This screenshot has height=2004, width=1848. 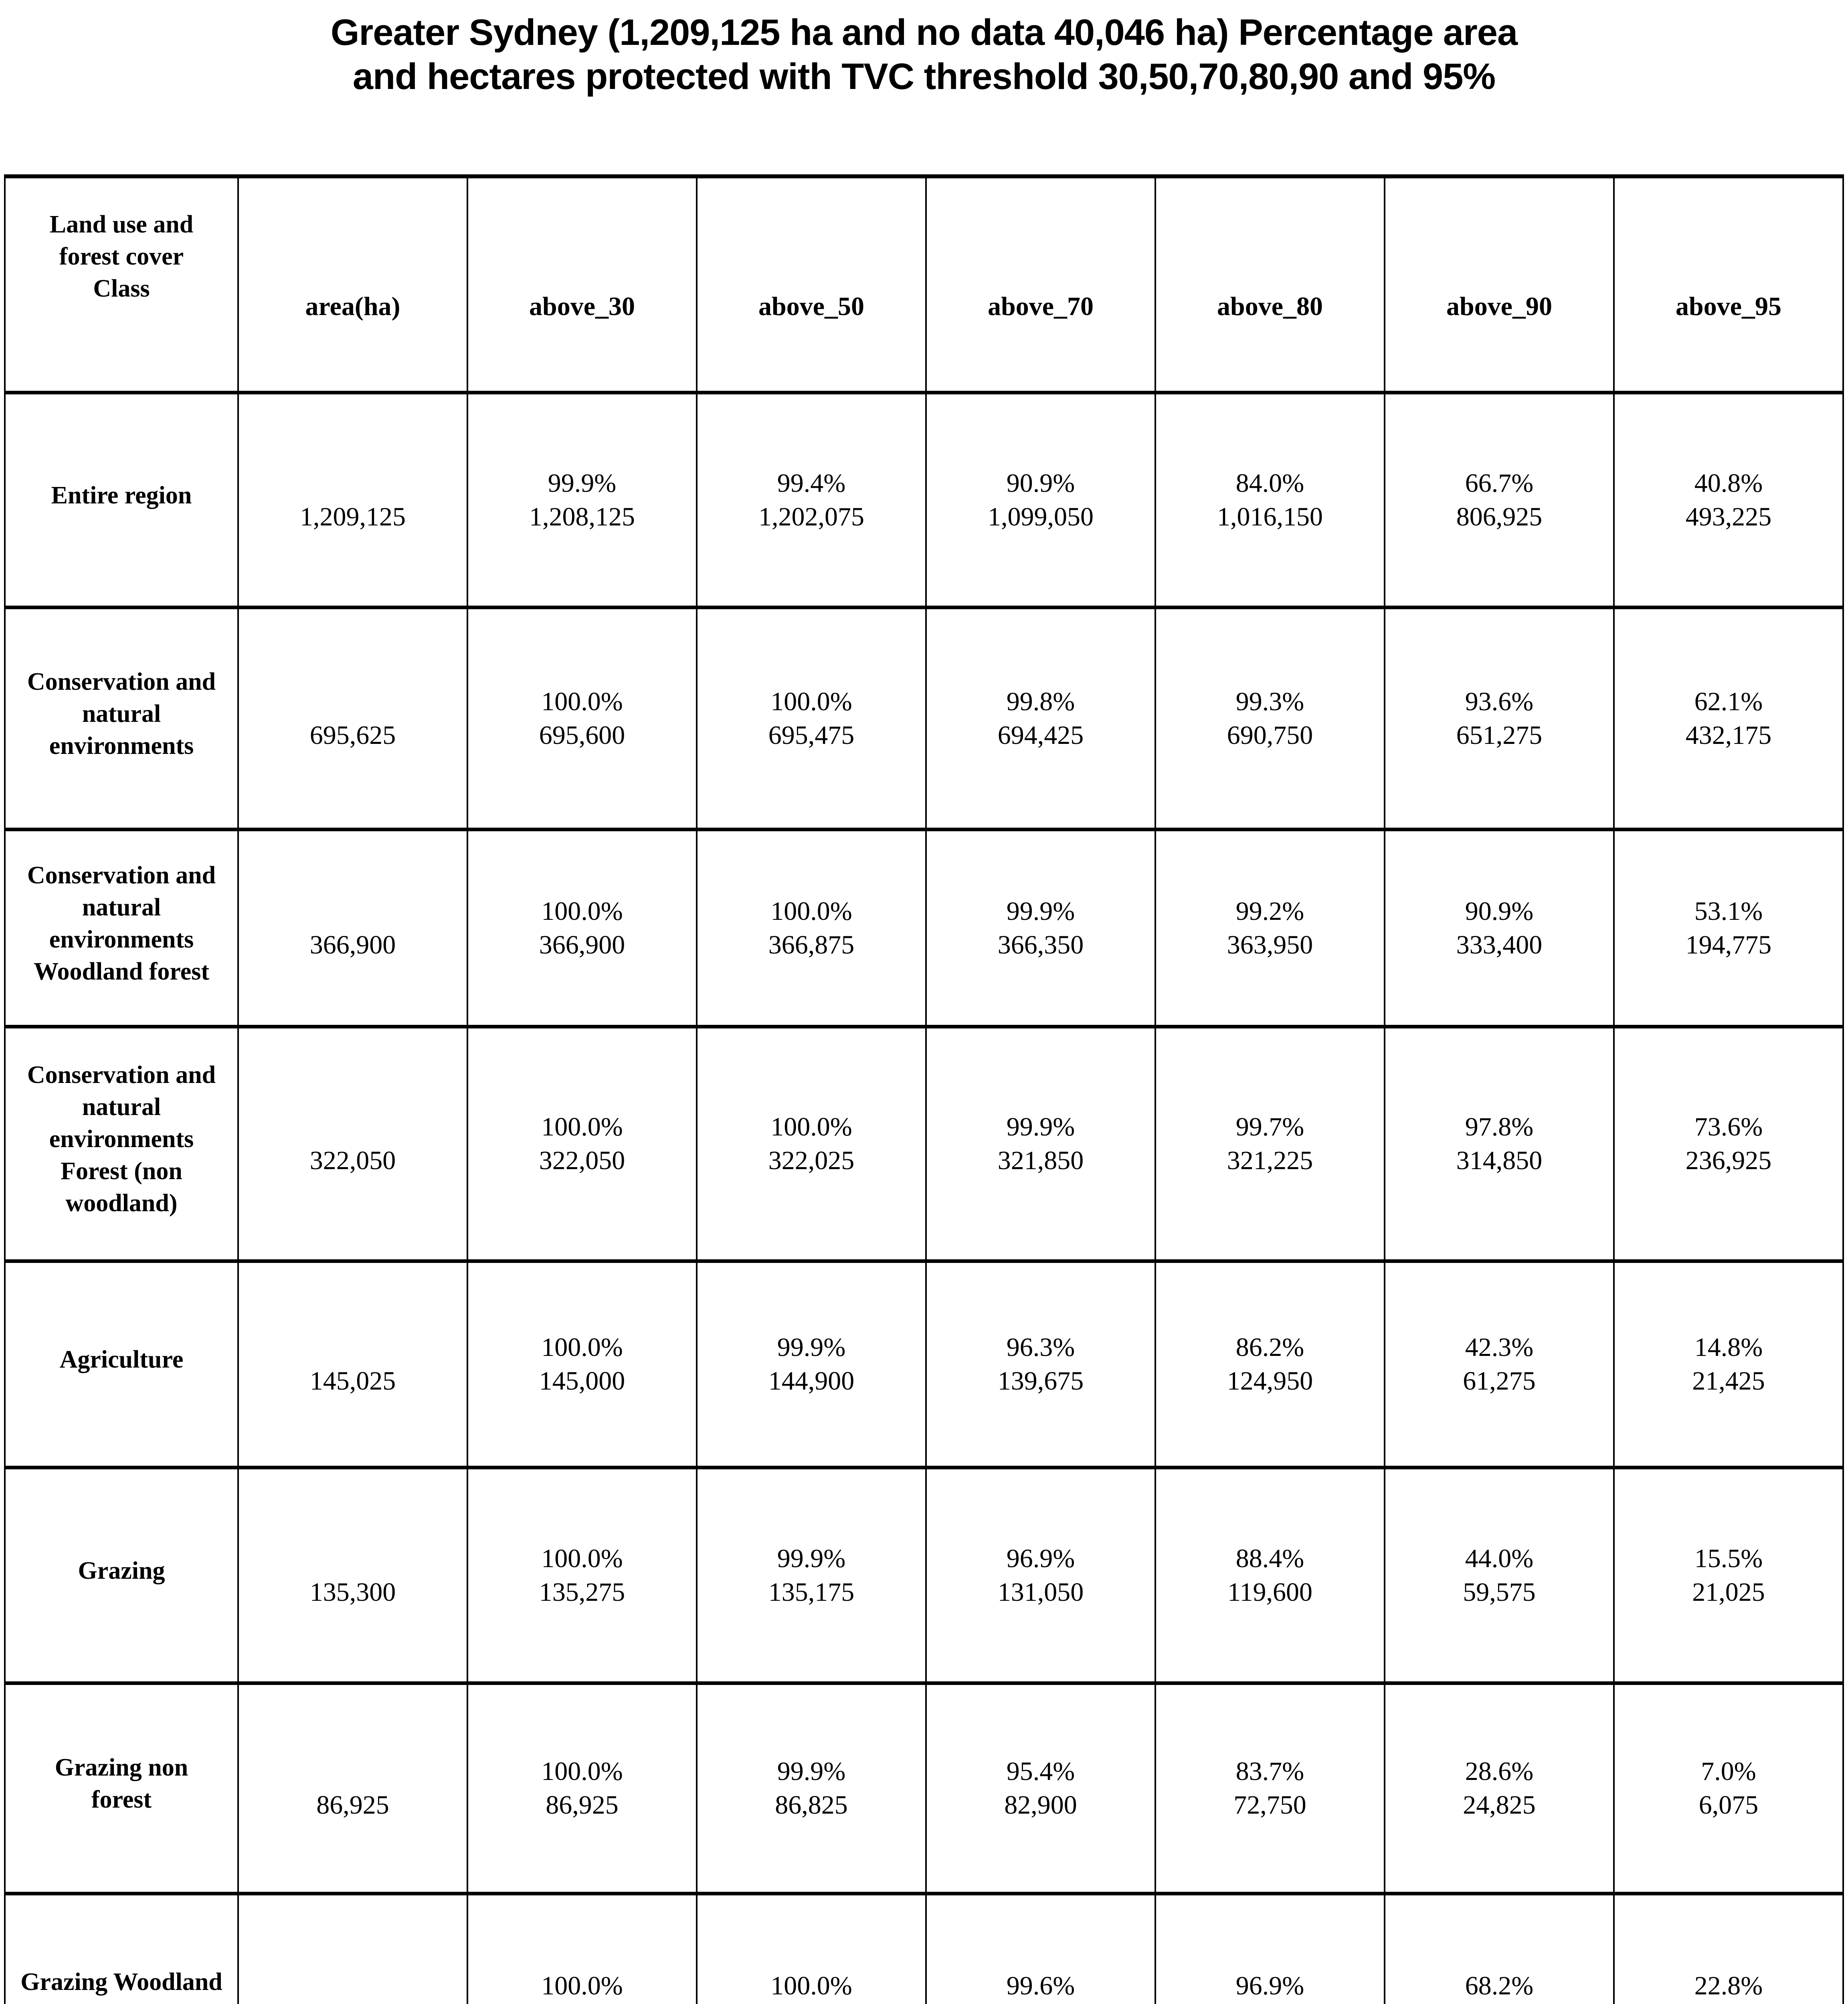 What do you see at coordinates (352, 945) in the screenshot?
I see `area-value: 366,900` at bounding box center [352, 945].